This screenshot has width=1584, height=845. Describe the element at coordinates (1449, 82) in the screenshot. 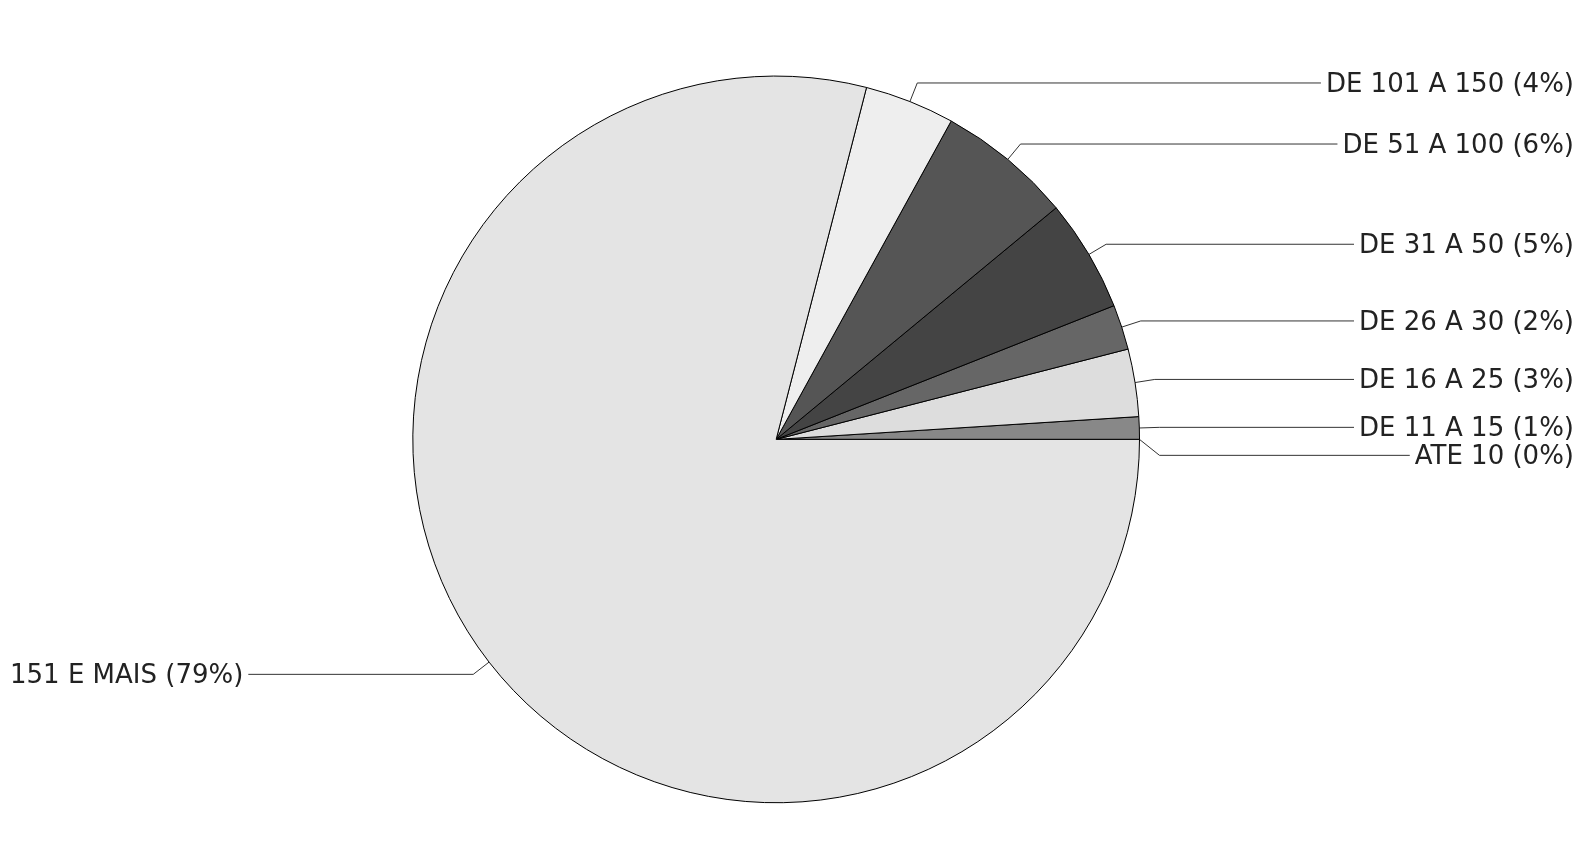

I see `slice-label: DE 101 A 150 (4%)` at that location.